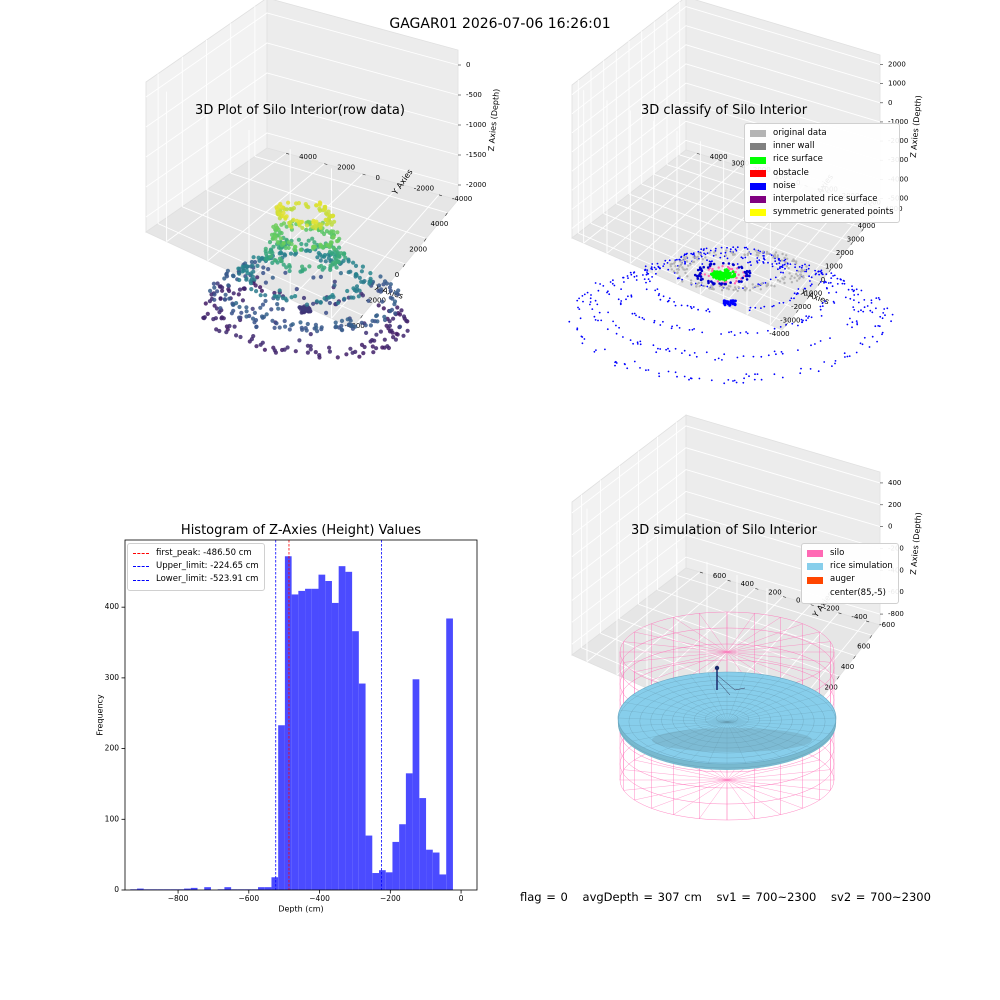  What do you see at coordinates (837, 553) in the screenshot?
I see `legend-label: silo` at bounding box center [837, 553].